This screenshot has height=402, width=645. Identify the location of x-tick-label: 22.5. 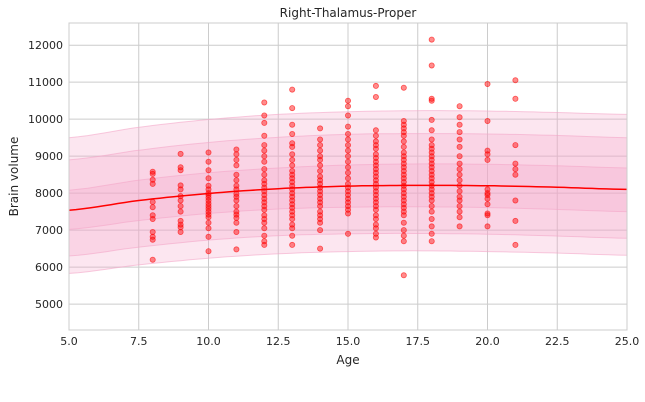
(557, 341).